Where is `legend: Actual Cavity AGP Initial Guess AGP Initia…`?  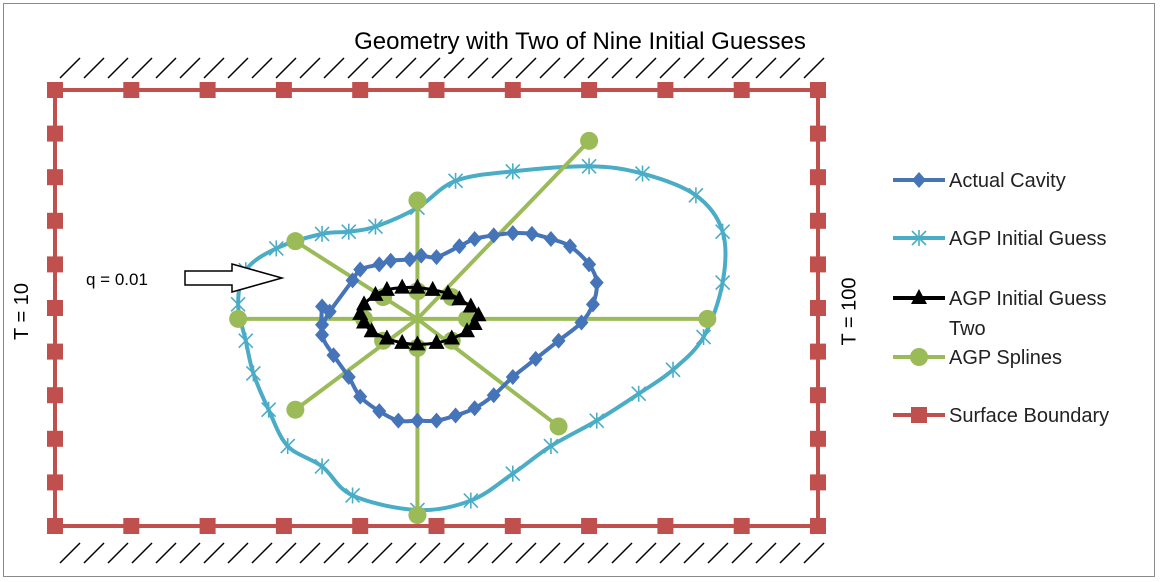
legend: Actual Cavity AGP Initial Guess AGP Initia… is located at coordinates (1001, 298).